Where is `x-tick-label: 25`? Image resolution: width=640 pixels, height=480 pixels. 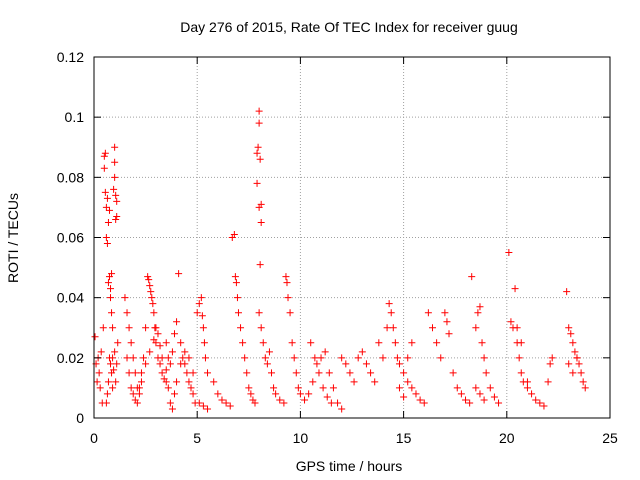
x-tick-label: 25 is located at coordinates (610, 438).